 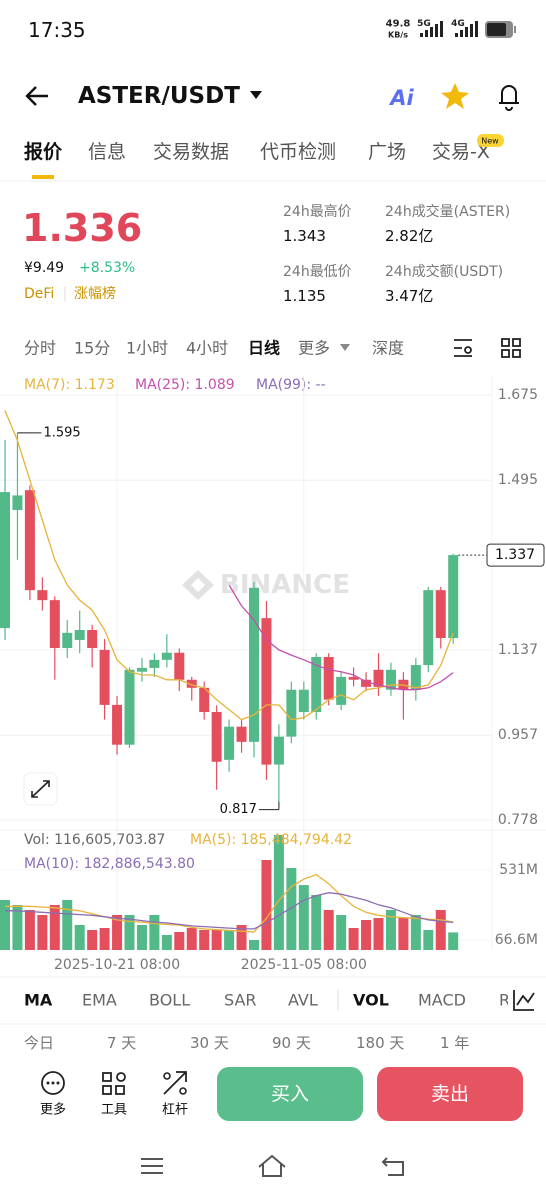 I want to click on stat-value: 2.82亿, so click(x=409, y=236).